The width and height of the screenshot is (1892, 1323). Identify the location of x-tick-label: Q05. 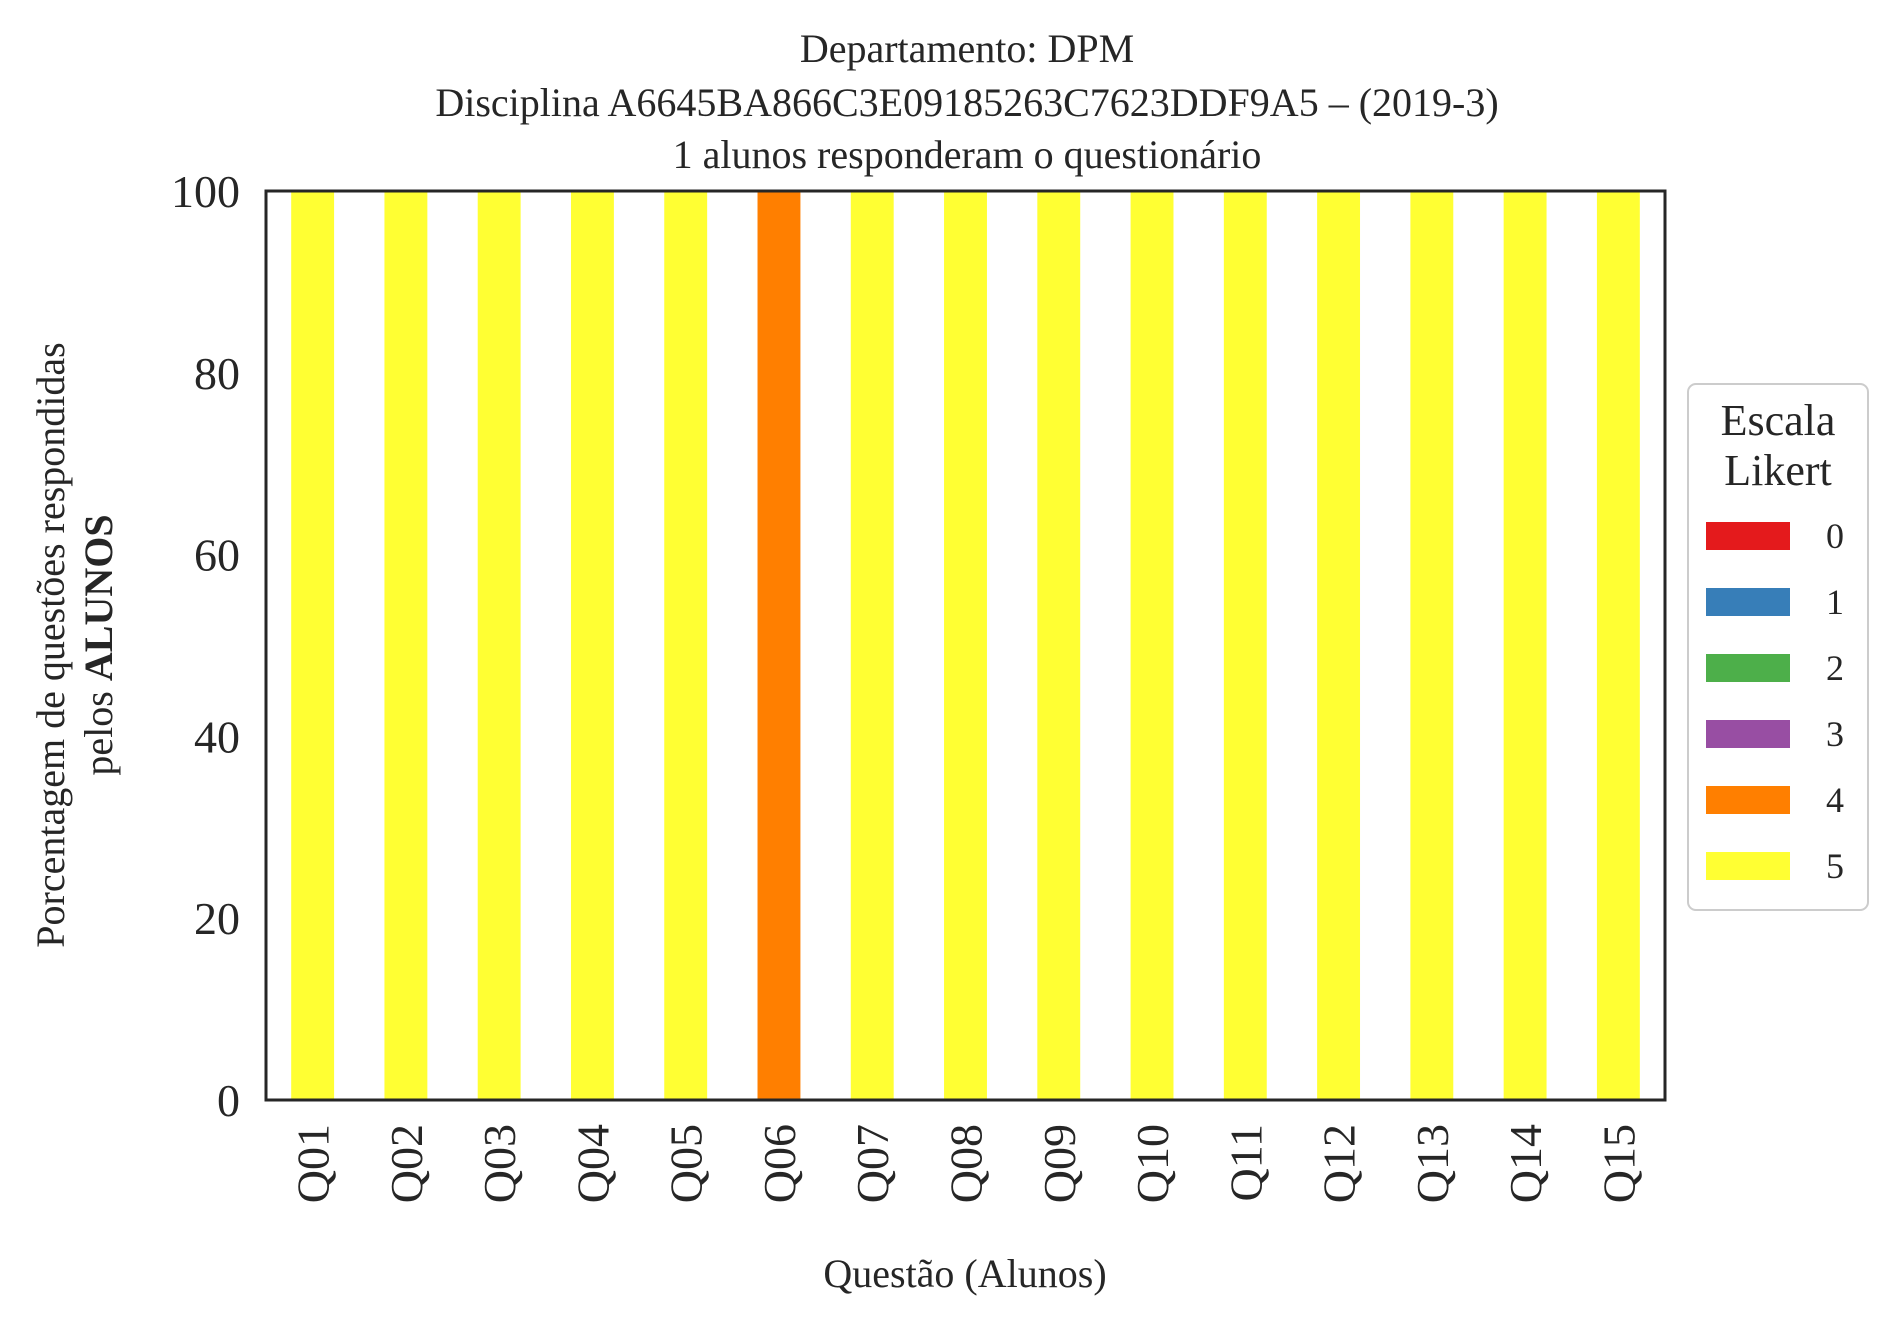
(686, 1163).